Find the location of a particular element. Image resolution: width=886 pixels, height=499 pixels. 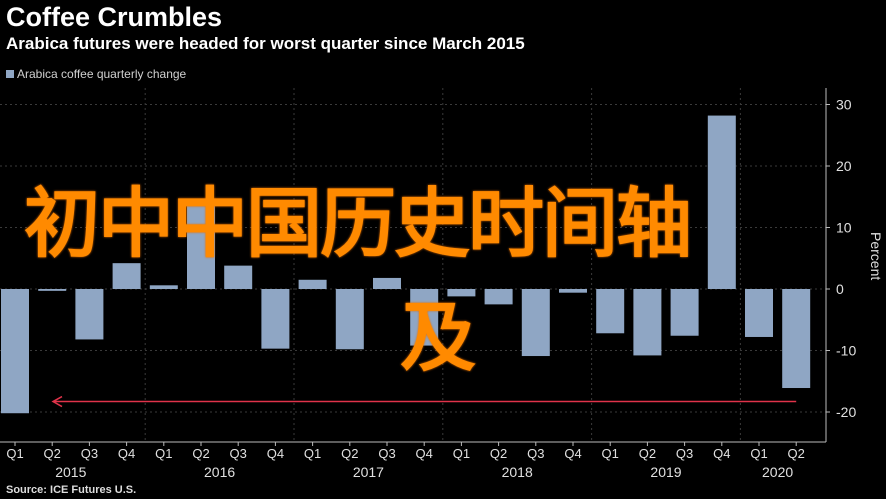

legend-label: Arabica coffee quarterly change is located at coordinates (102, 74).